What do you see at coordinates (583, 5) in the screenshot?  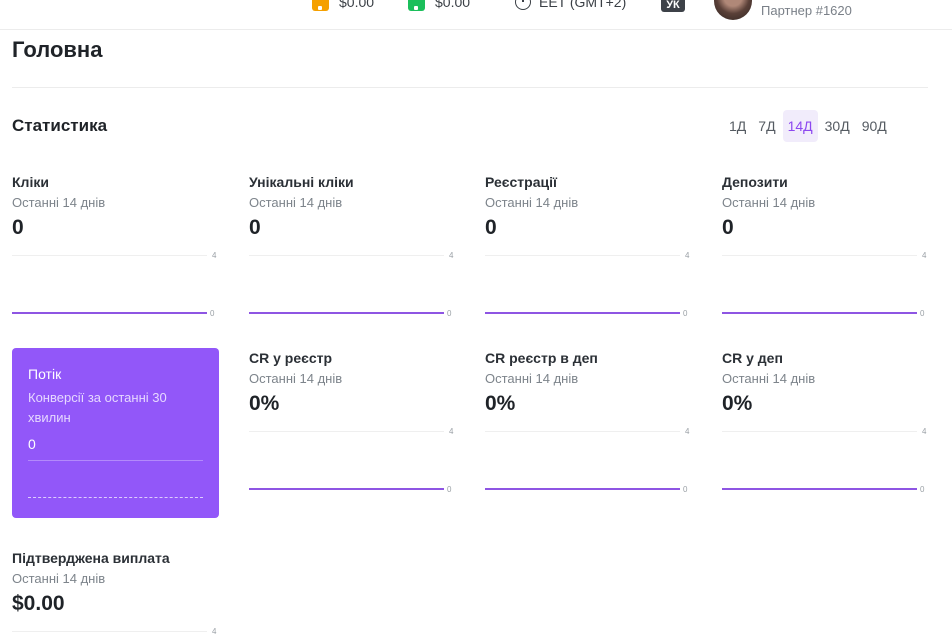 I see `timezone-label: EET (GMT+2)` at bounding box center [583, 5].